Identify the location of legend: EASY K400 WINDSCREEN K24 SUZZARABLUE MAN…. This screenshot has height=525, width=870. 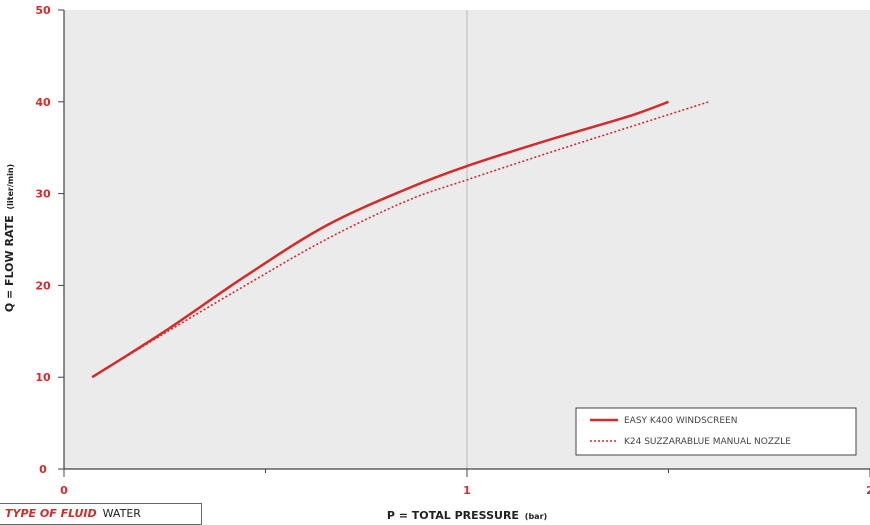
(716, 431).